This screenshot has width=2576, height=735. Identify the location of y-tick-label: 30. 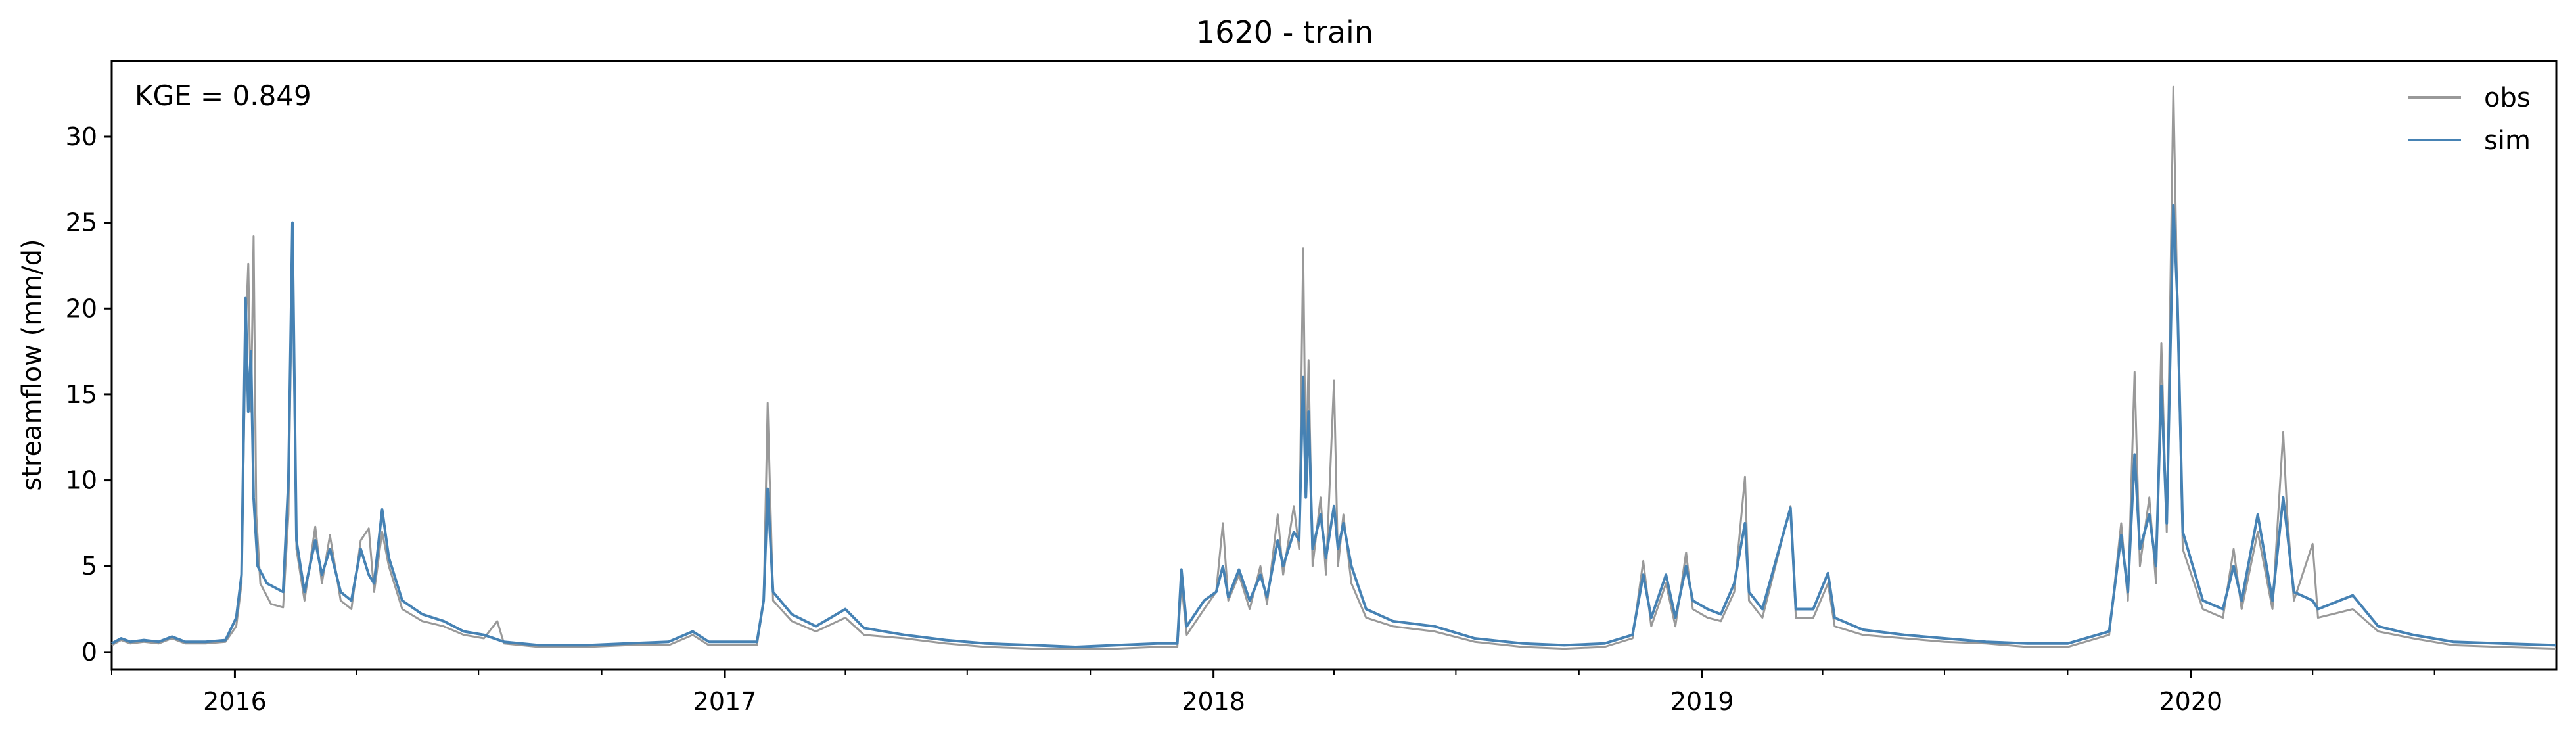
(82, 136).